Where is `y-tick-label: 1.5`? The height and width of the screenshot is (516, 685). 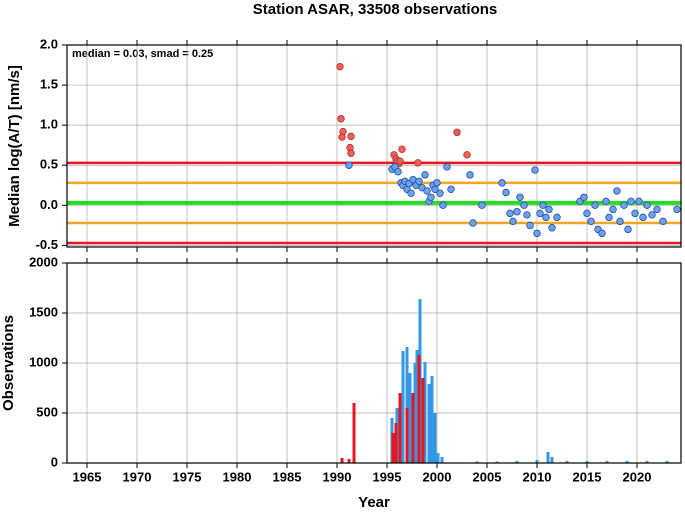
y-tick-label: 1.5 is located at coordinates (49, 84).